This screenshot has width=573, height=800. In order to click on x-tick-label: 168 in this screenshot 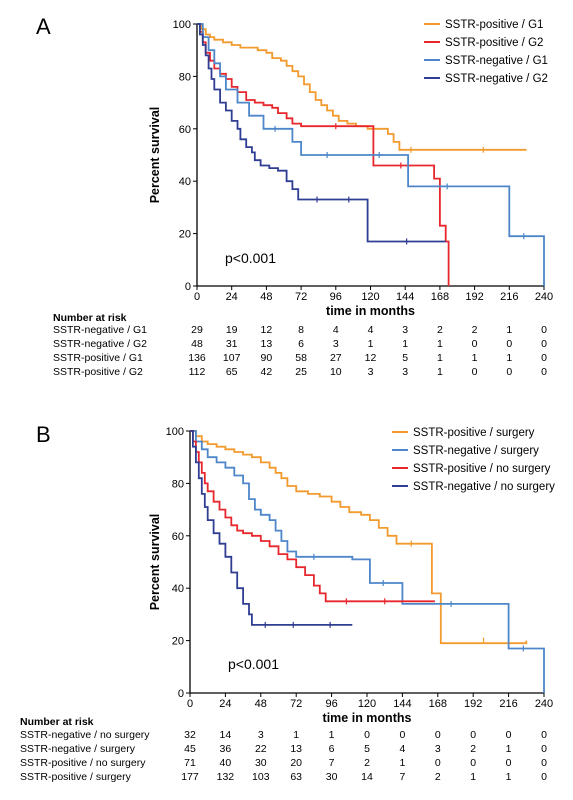, I will do `click(440, 297)`.